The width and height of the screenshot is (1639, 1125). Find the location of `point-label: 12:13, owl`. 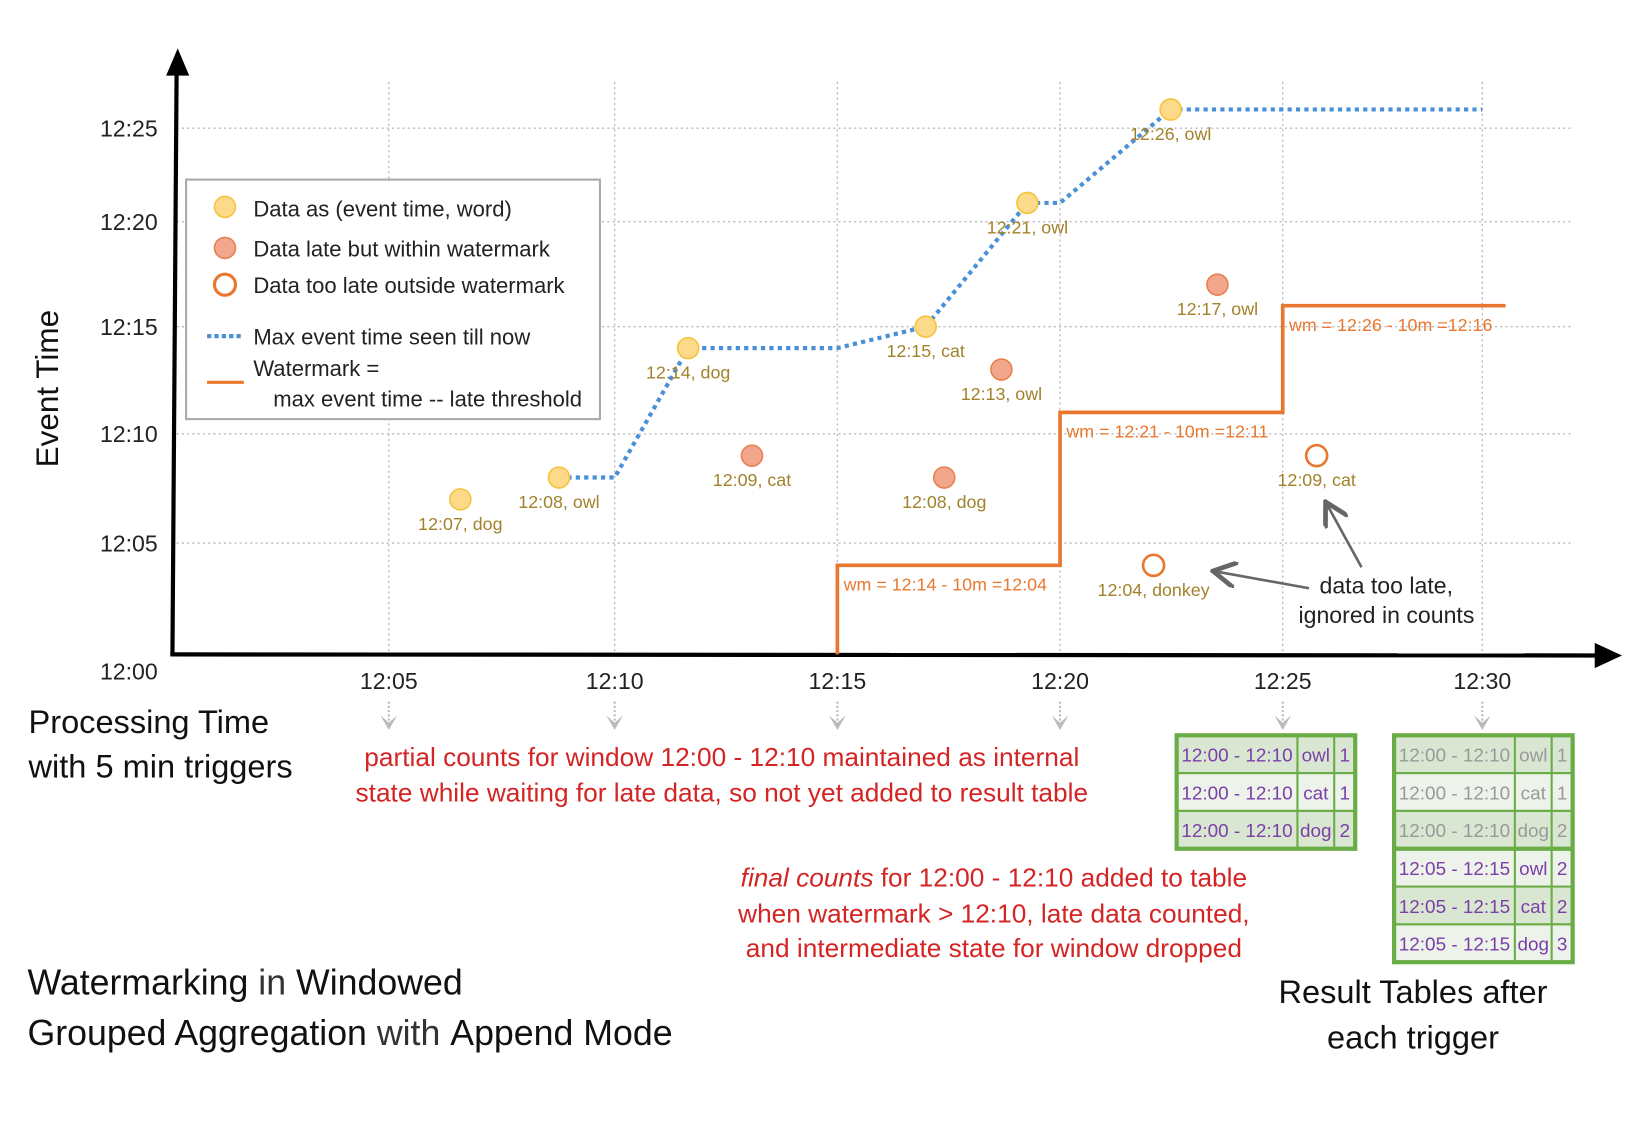

point-label: 12:13, owl is located at coordinates (1001, 394).